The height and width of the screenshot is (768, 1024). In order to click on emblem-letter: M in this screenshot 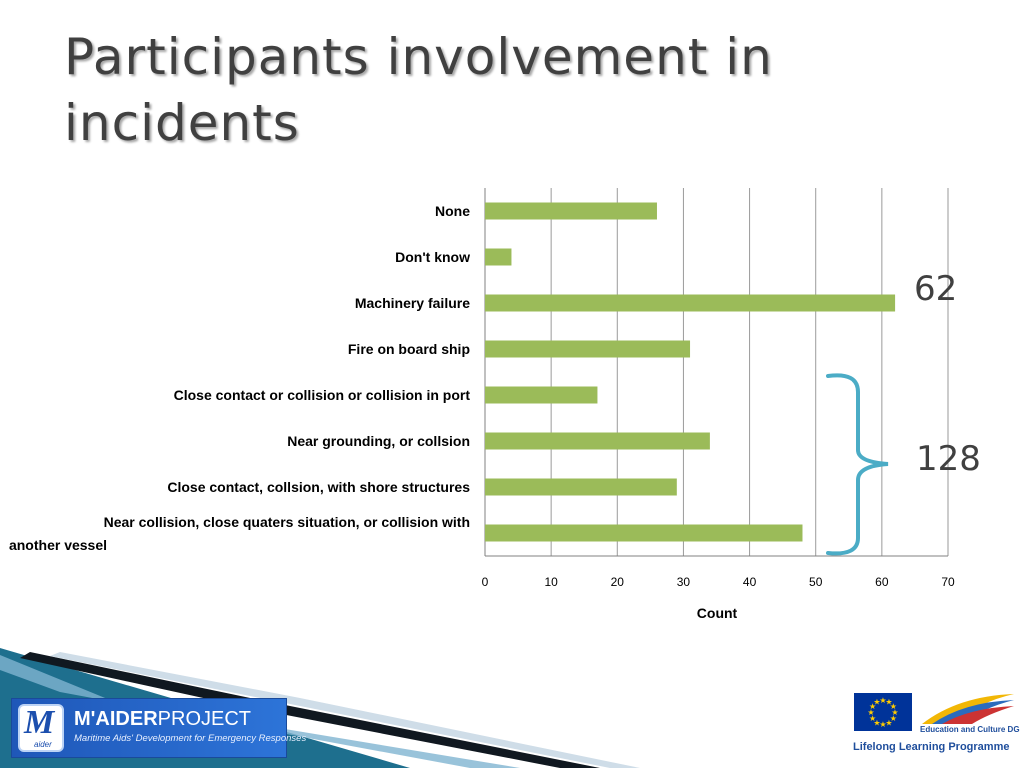, I will do `click(39, 722)`.